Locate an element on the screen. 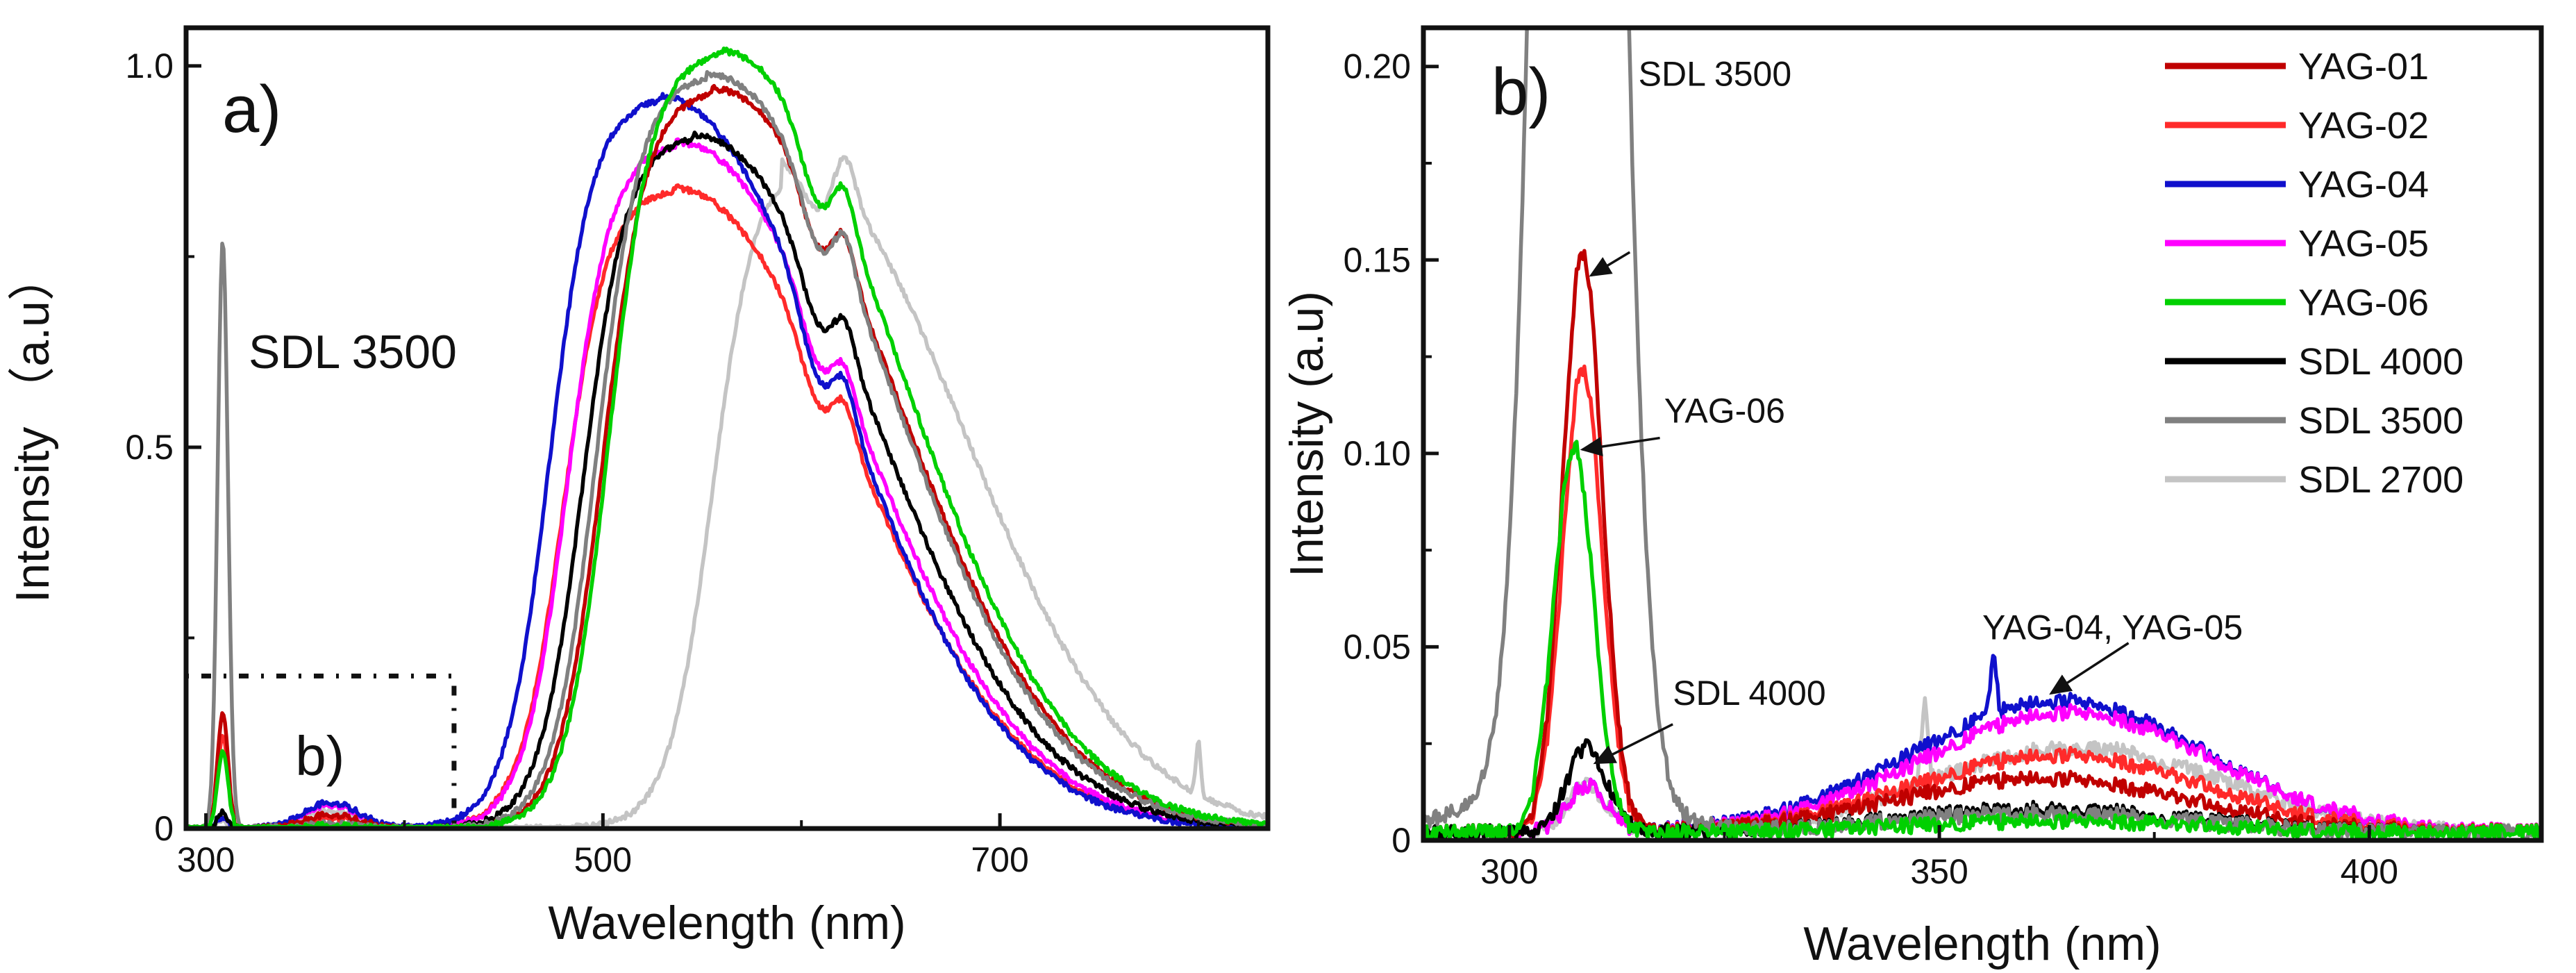 This screenshot has width=2576, height=973. legend-label-yag-04: YAG-04 is located at coordinates (2363, 185).